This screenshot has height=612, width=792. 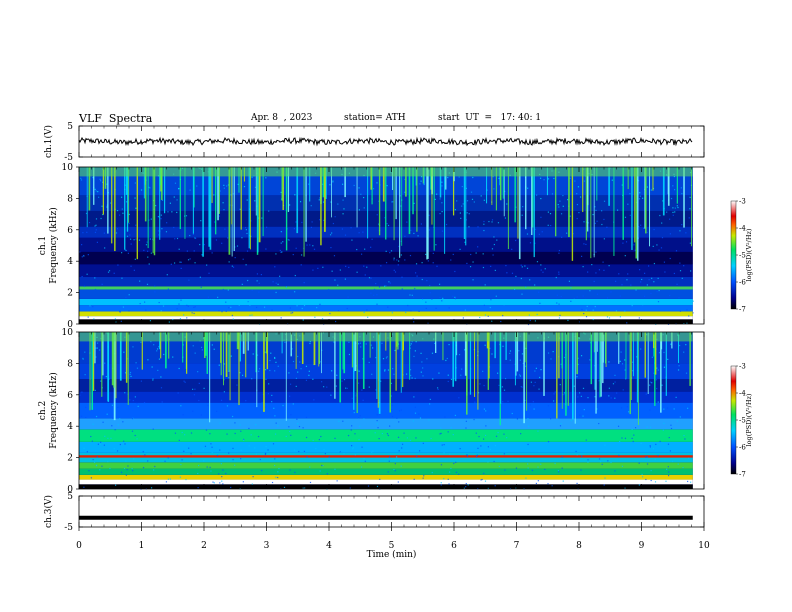 I want to click on spectrogram-band, so click(x=386, y=294).